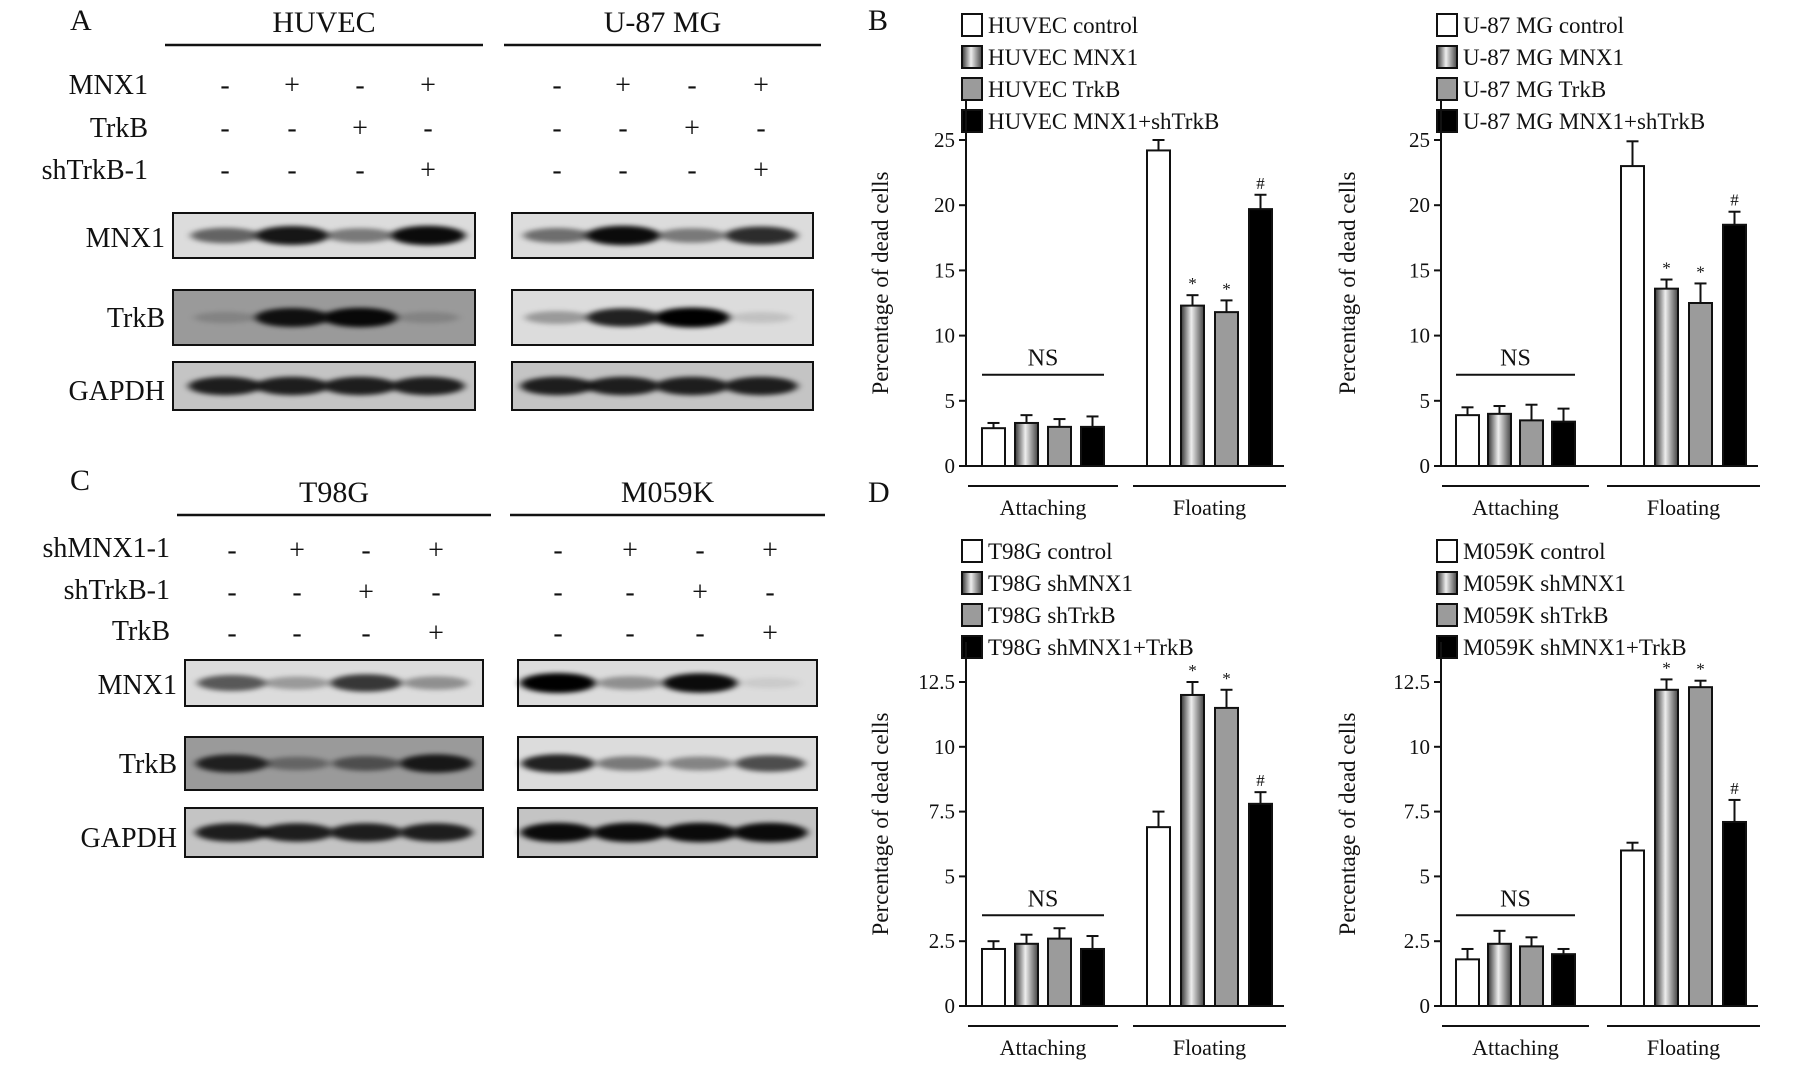  I want to click on legend-label: U-87 MG TrkB, so click(1534, 89).